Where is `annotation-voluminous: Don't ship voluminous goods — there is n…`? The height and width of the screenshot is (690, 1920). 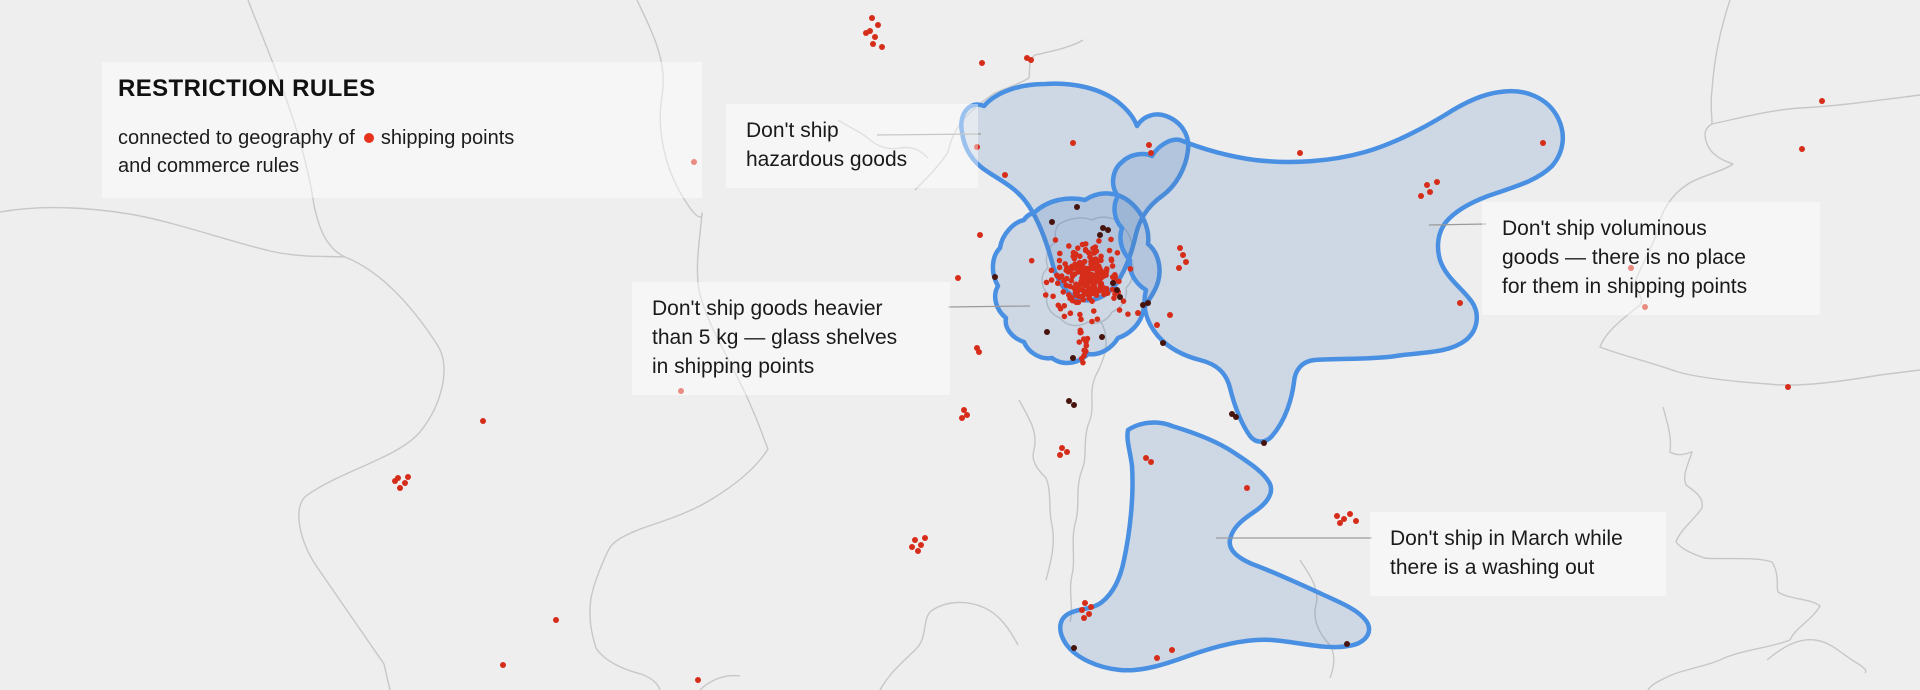
annotation-voluminous: Don't ship voluminous goods — there is n… is located at coordinates (1651, 258).